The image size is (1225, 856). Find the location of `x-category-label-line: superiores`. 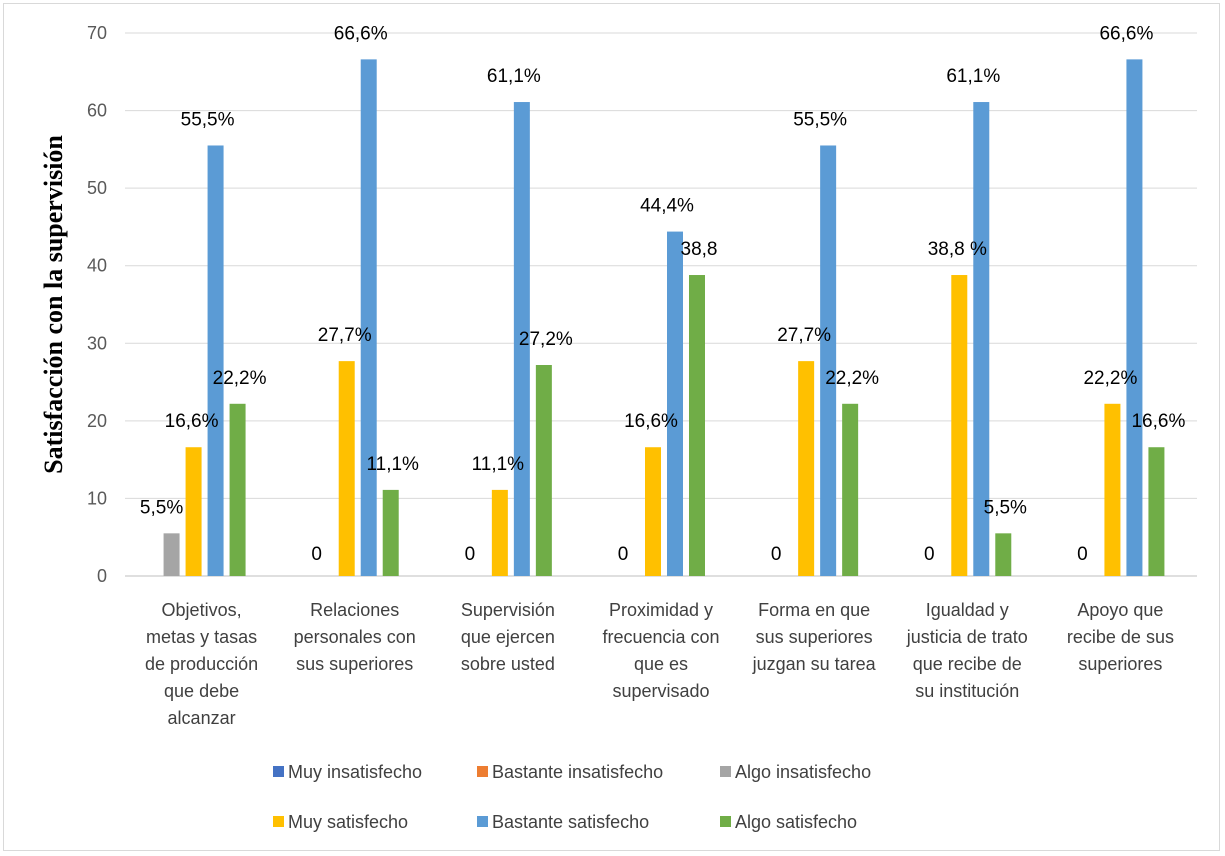

x-category-label-line: superiores is located at coordinates (1120, 664).